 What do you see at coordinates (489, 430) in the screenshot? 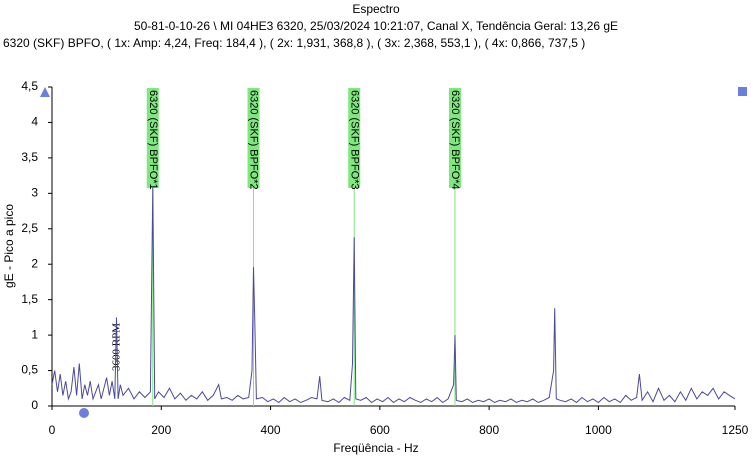
I see `x-tick-label: 800` at bounding box center [489, 430].